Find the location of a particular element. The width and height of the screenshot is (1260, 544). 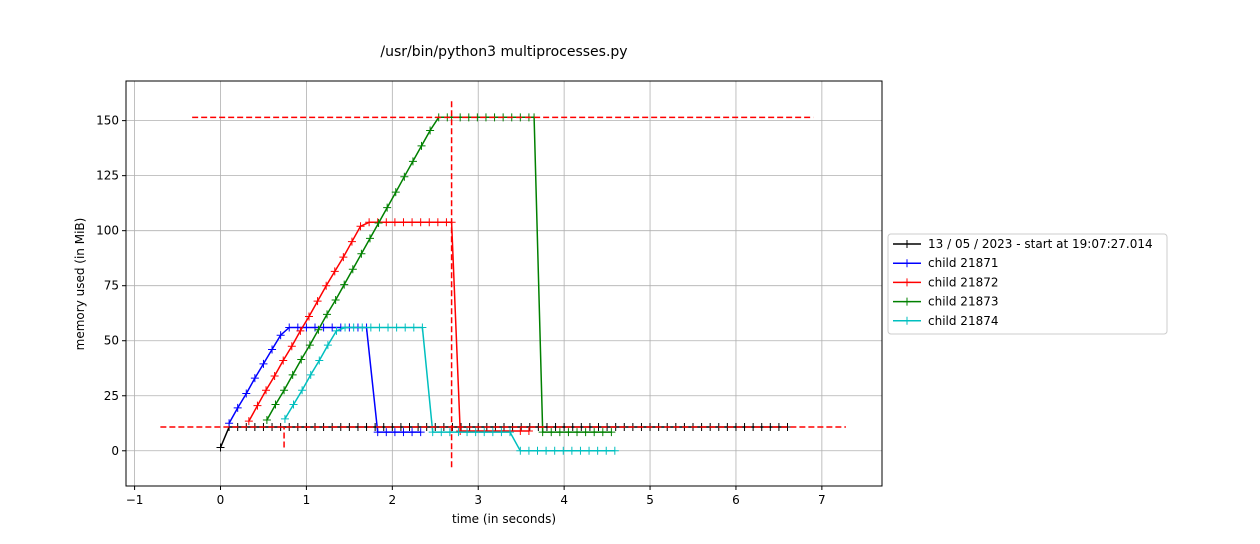

series-line is located at coordinates (388, 326).